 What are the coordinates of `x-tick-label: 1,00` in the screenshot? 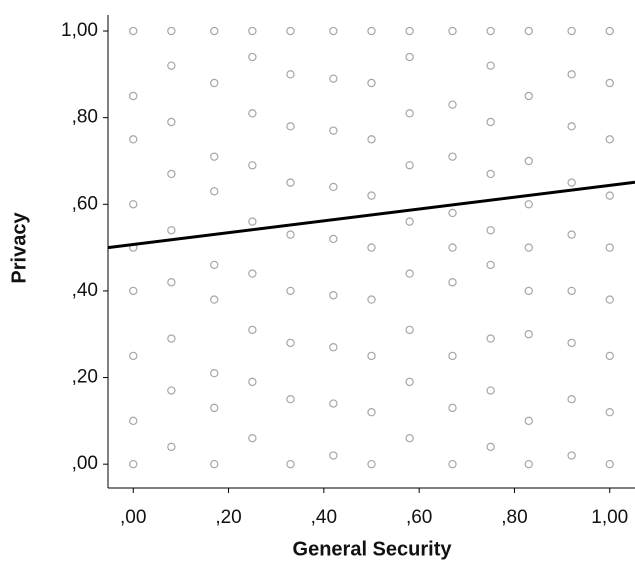 It's located at (609, 517).